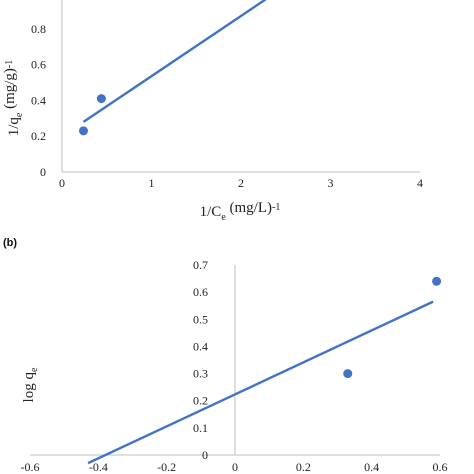  I want to click on x-tick-label: 1, so click(152, 183).